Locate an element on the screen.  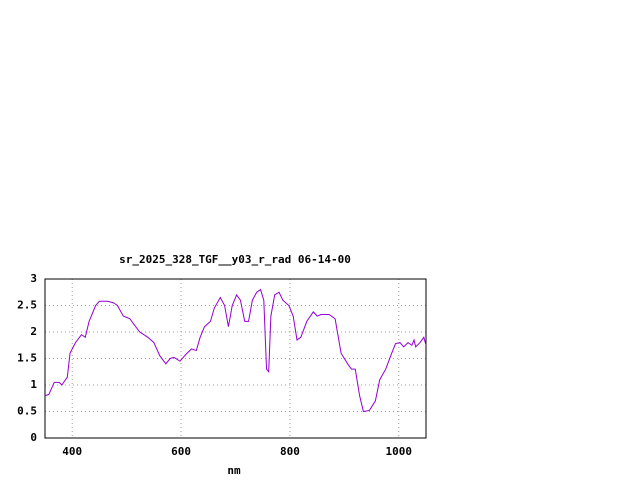
y-tick-label: 2 is located at coordinates (33, 331).